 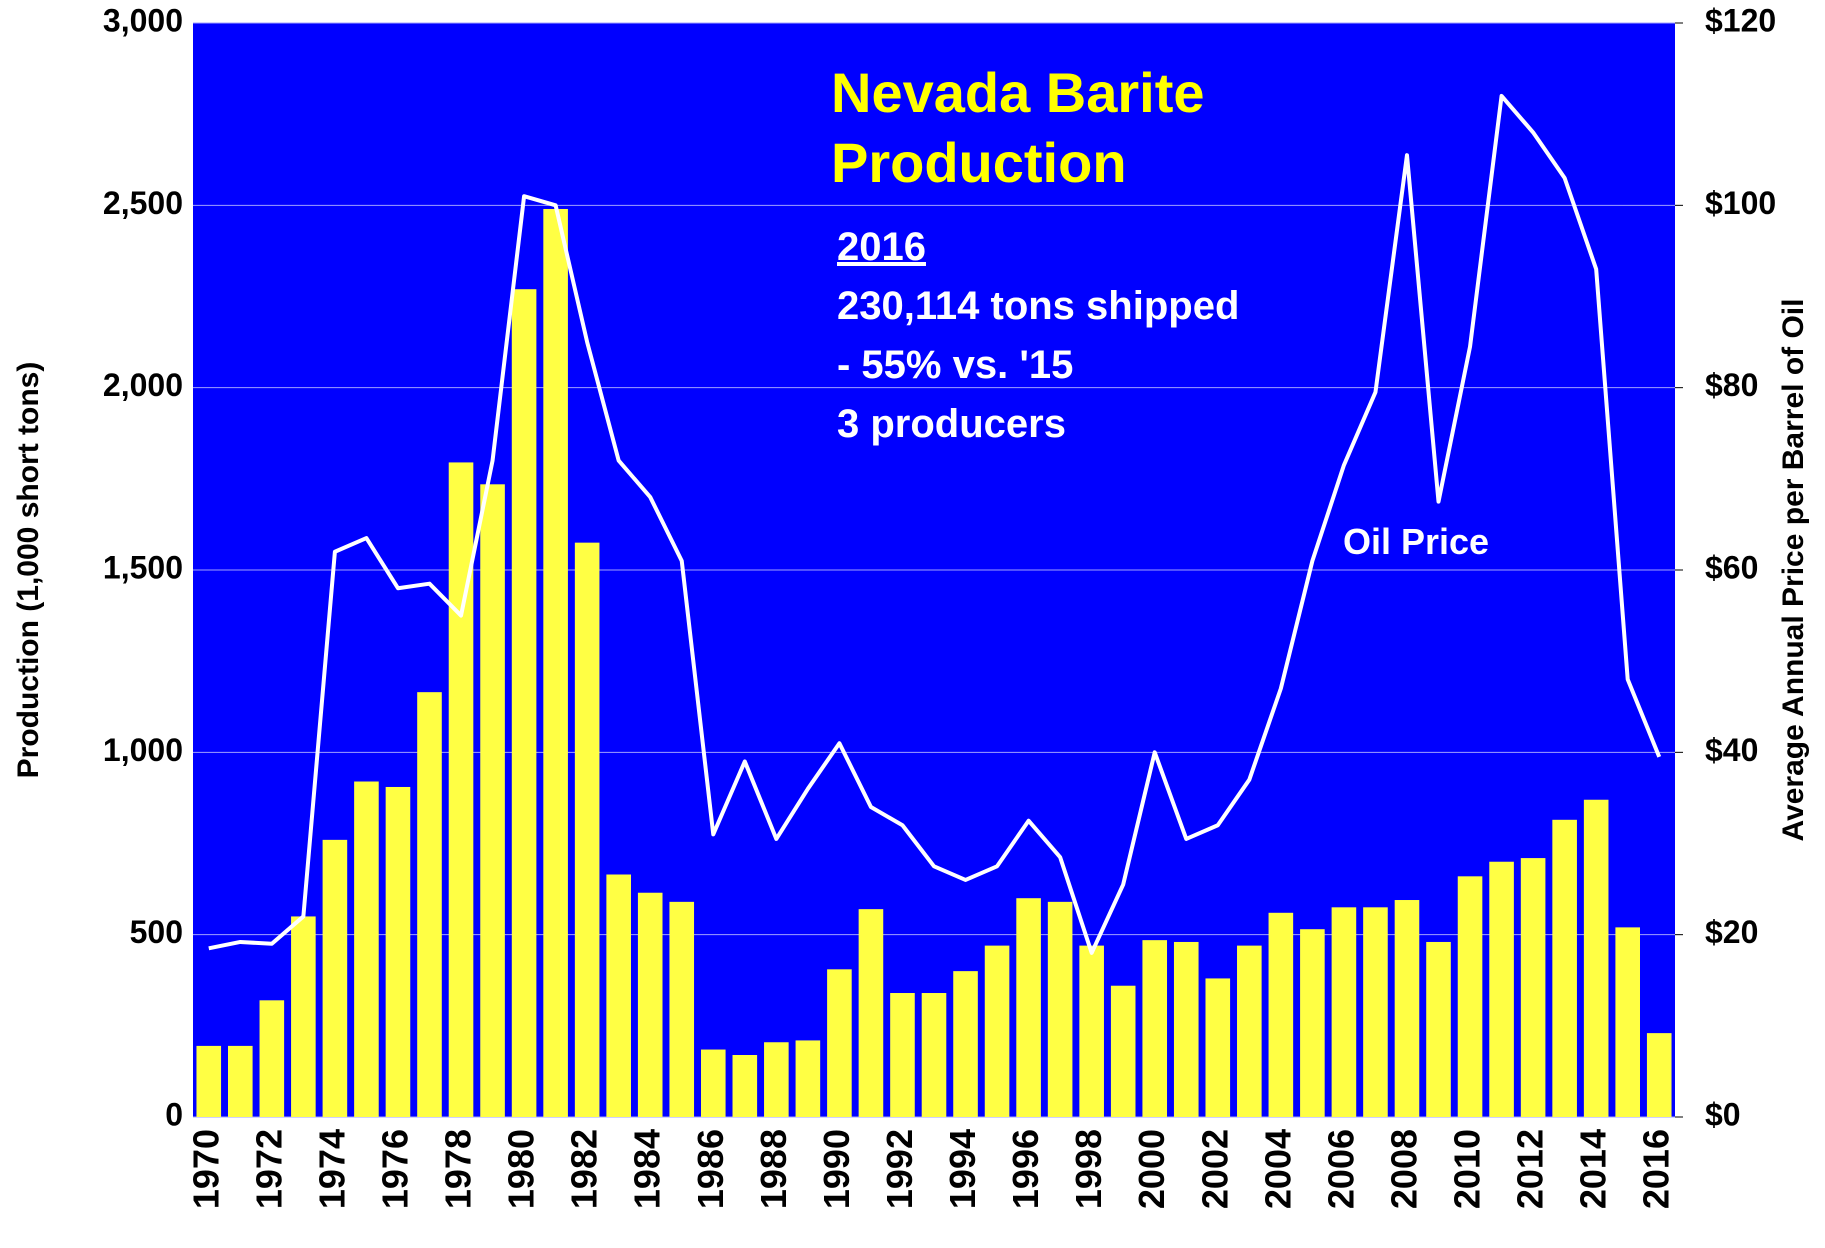 What do you see at coordinates (584, 1169) in the screenshot?
I see `x-tick-label: 1982` at bounding box center [584, 1169].